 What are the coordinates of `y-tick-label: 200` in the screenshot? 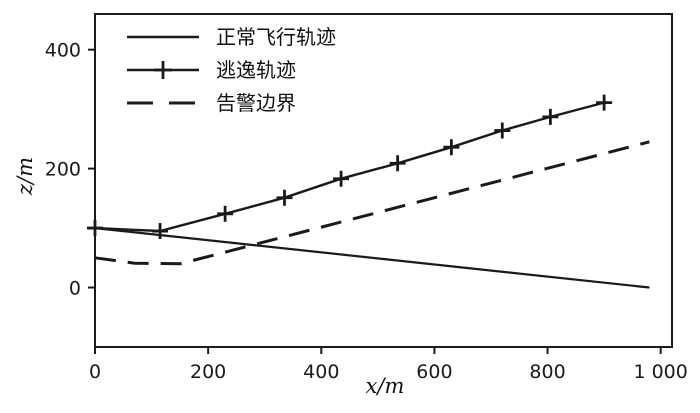 It's located at (63, 170).